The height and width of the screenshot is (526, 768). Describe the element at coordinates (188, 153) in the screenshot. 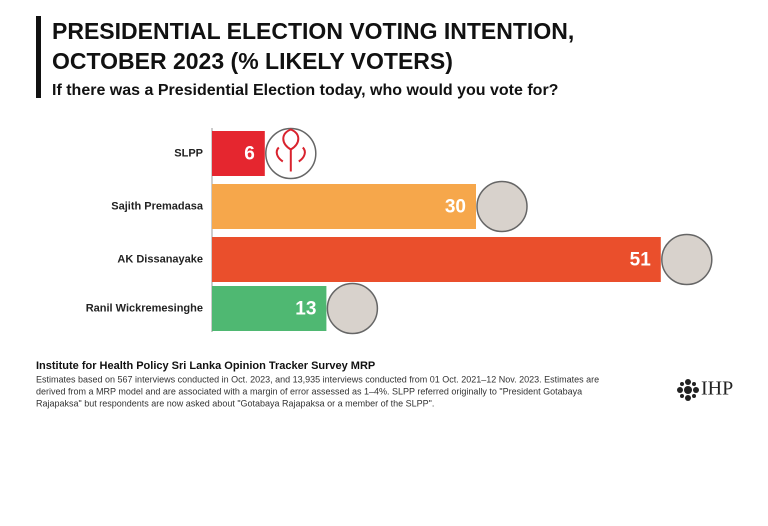

I see `category-label: SLPP` at that location.